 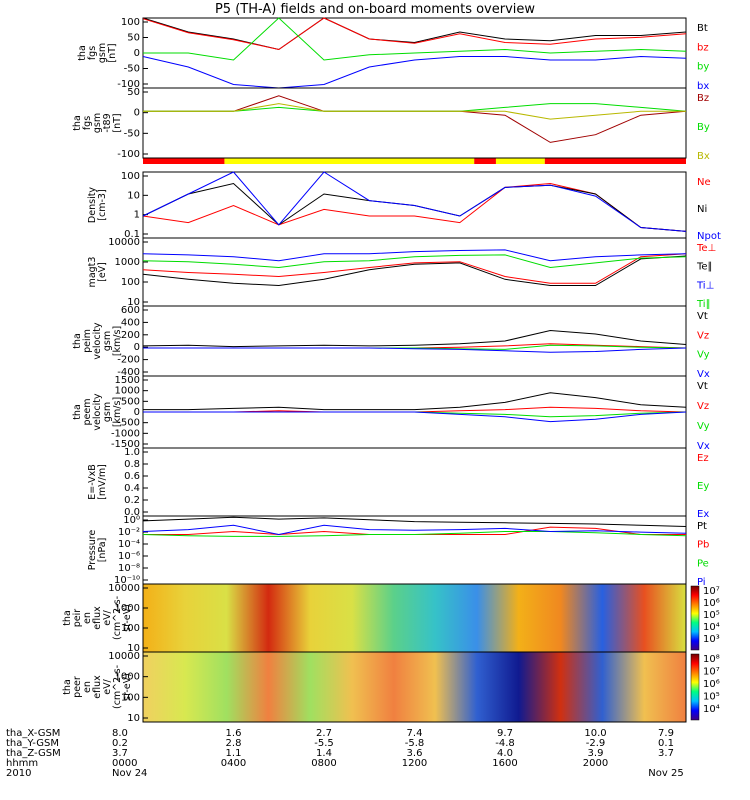 I want to click on x-axis-row-label: tha_Y-GSM, so click(x=32, y=743).